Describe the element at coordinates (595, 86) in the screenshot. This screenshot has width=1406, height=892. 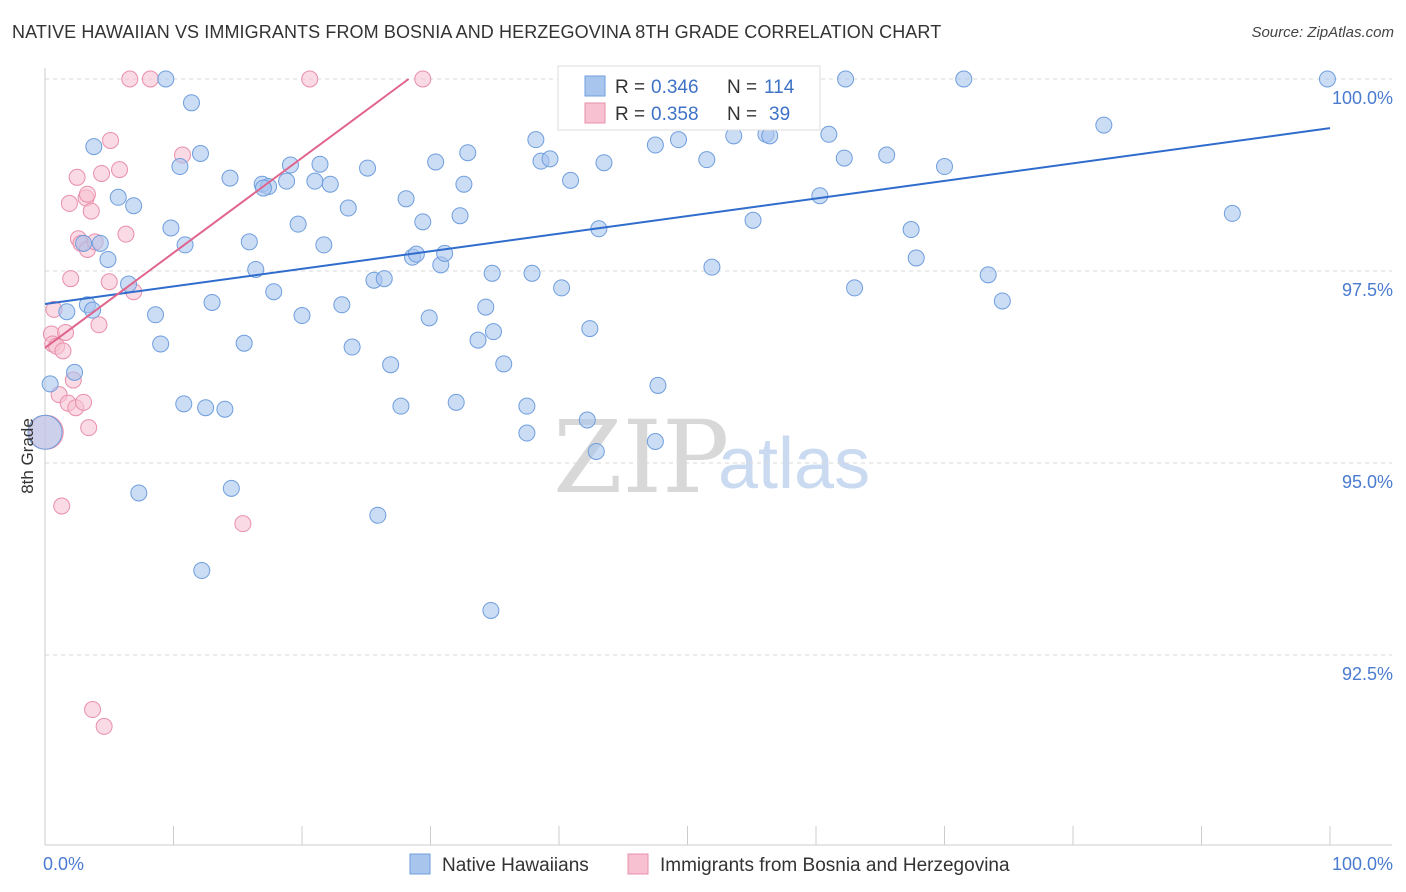
I see `legend-swatch-blue` at that location.